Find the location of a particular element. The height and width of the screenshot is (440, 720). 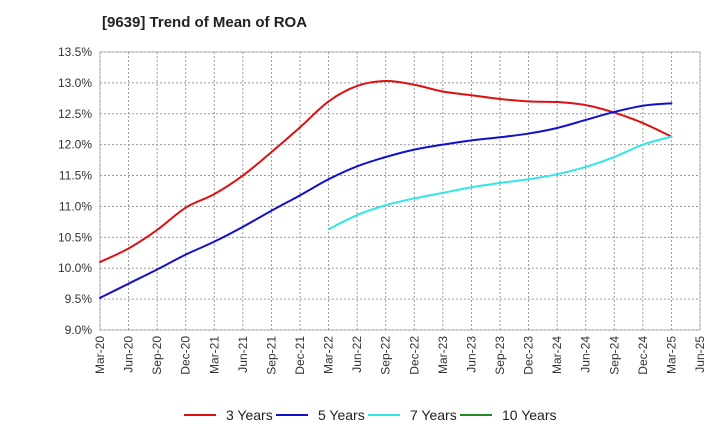

y-tick-label: 9.0% is located at coordinates (79, 330).